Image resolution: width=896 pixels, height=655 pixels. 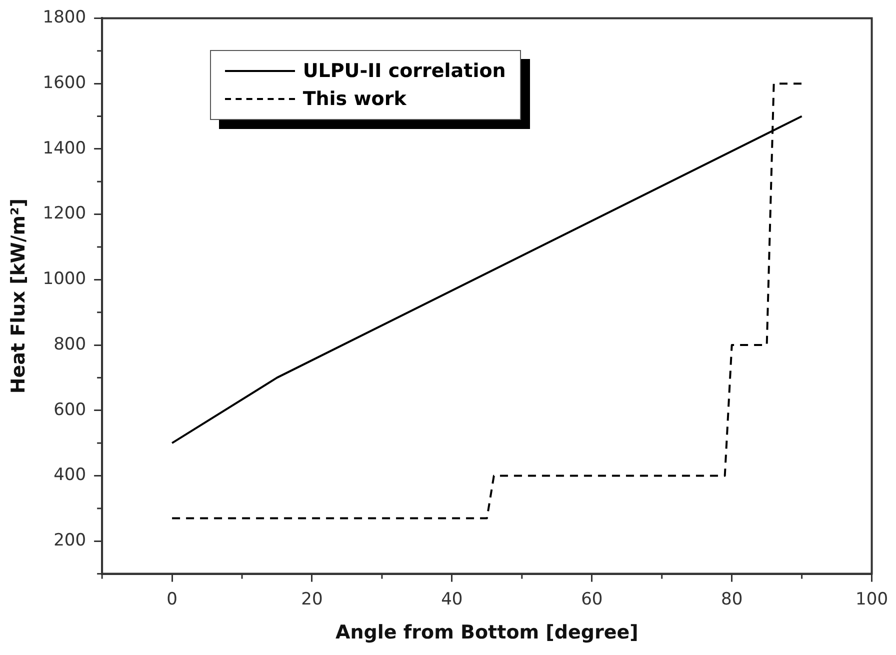 I want to click on y-tick-label: 1600, so click(x=64, y=82).